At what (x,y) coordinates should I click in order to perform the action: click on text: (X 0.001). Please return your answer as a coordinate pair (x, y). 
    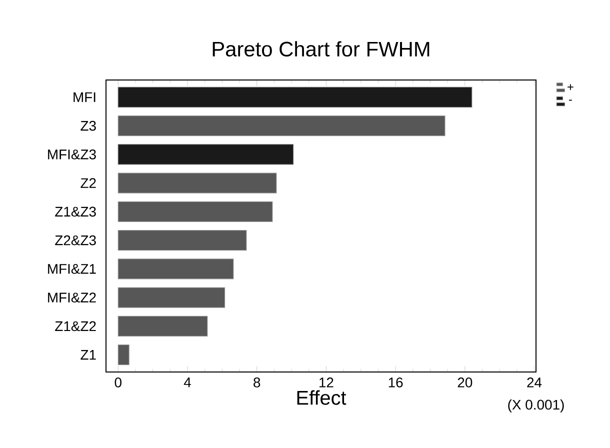
    Looking at the image, I should click on (536, 405).